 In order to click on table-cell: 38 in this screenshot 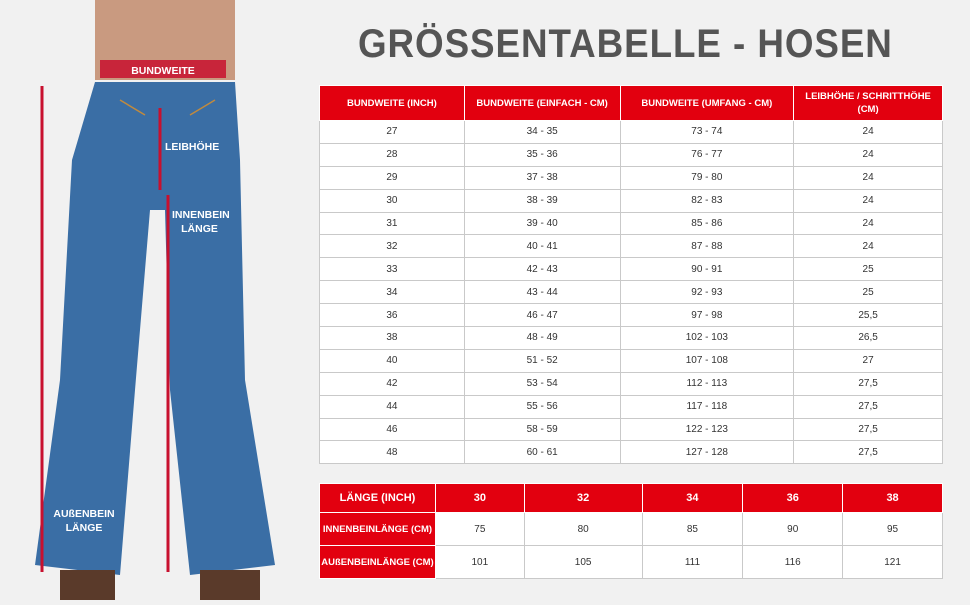, I will do `click(392, 338)`.